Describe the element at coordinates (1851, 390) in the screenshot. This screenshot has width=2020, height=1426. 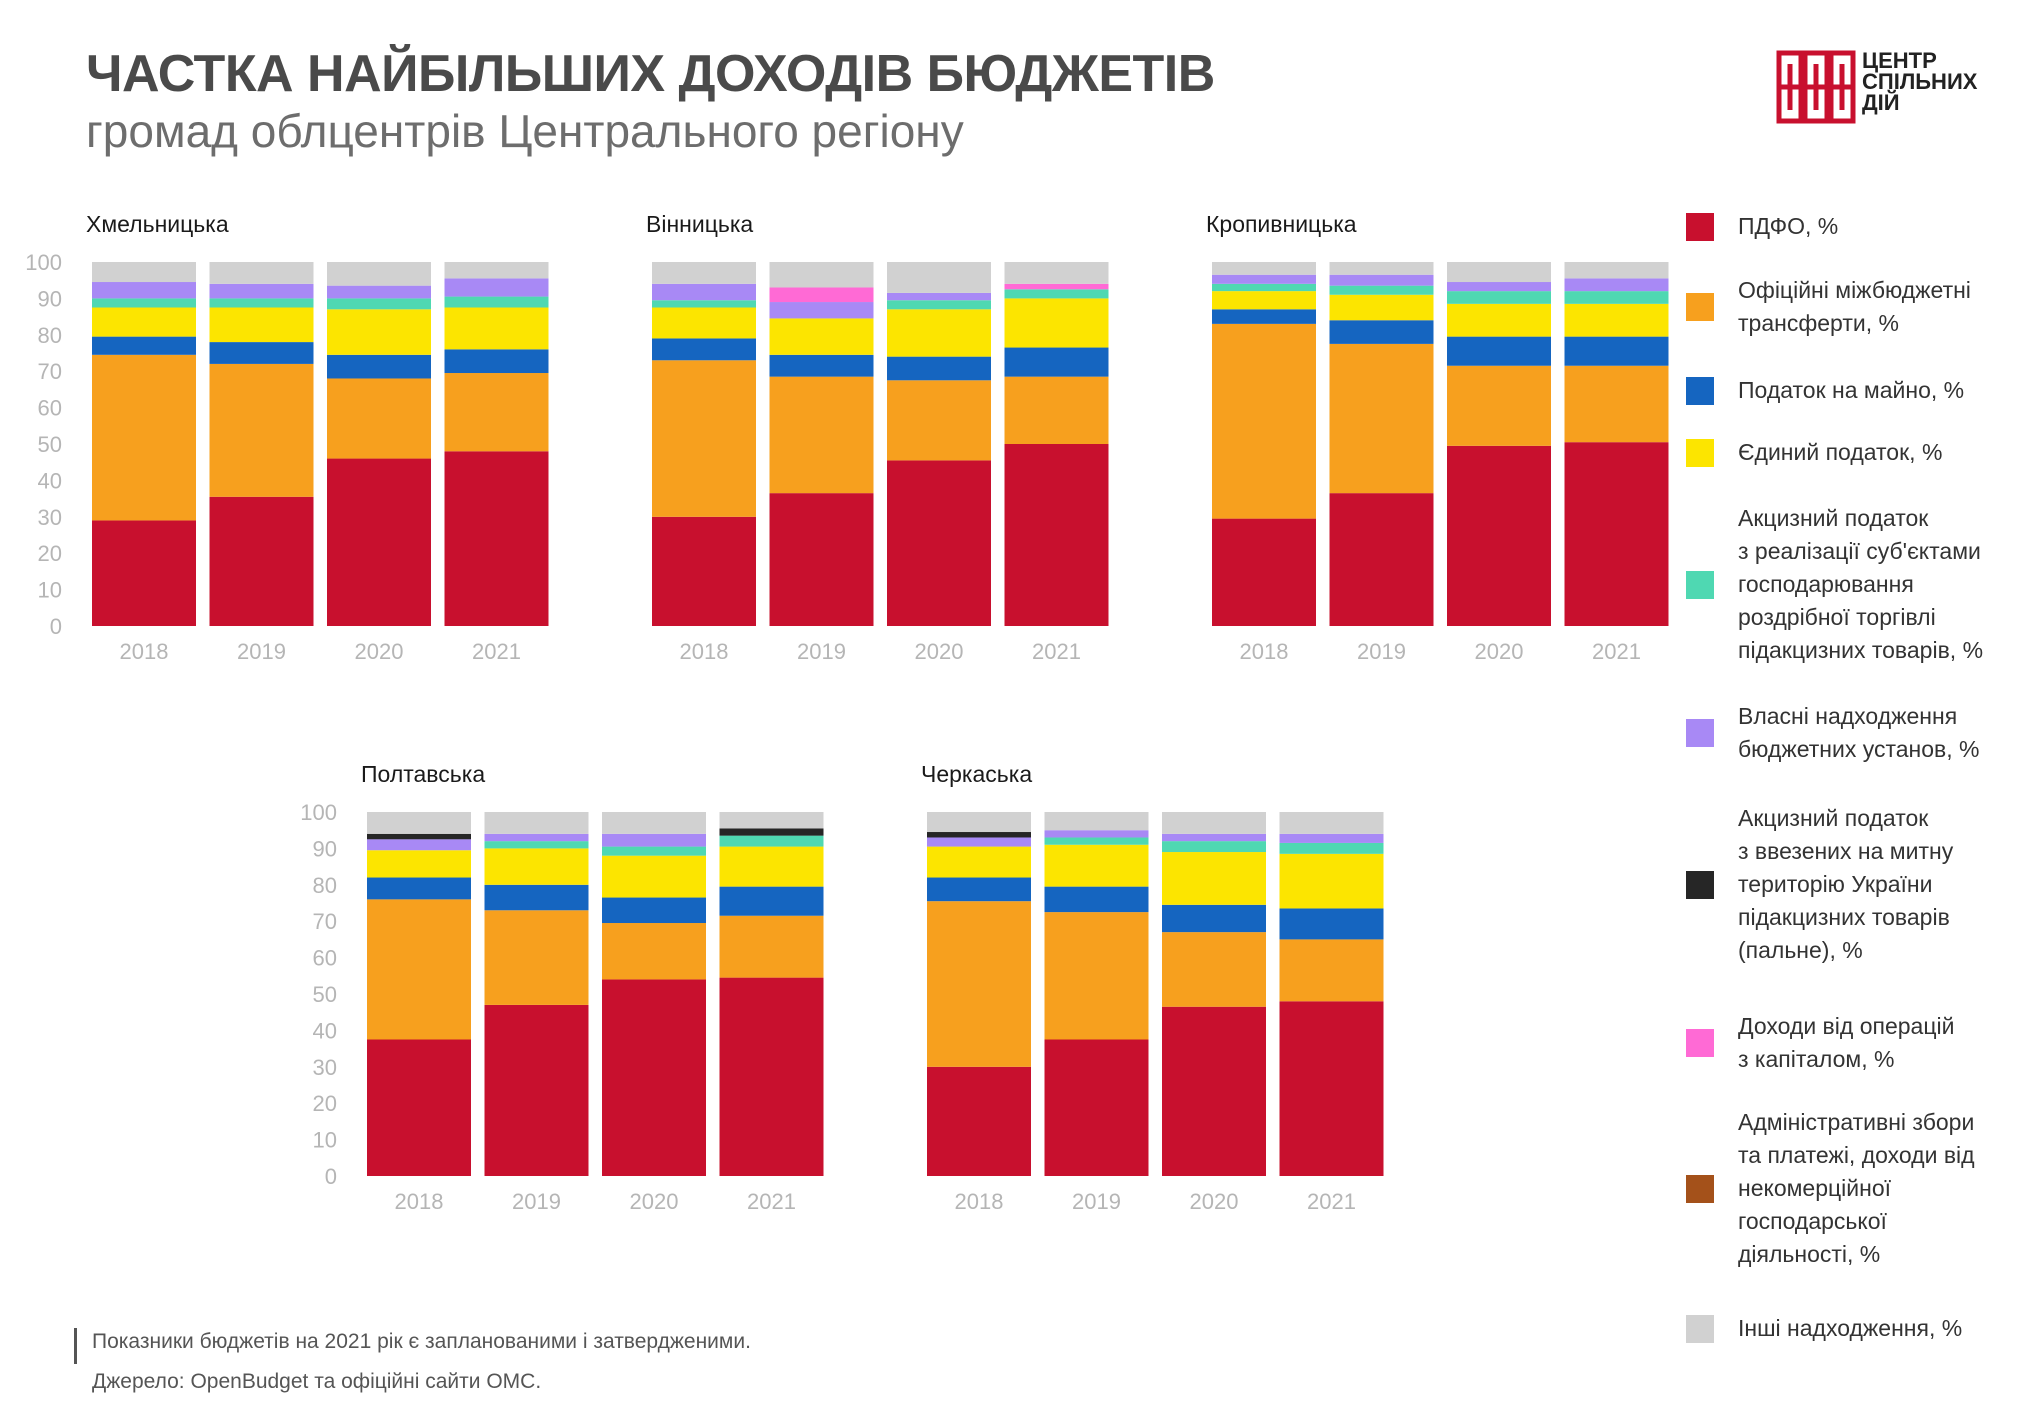
I see `legend-label: Податок на майно, %` at that location.